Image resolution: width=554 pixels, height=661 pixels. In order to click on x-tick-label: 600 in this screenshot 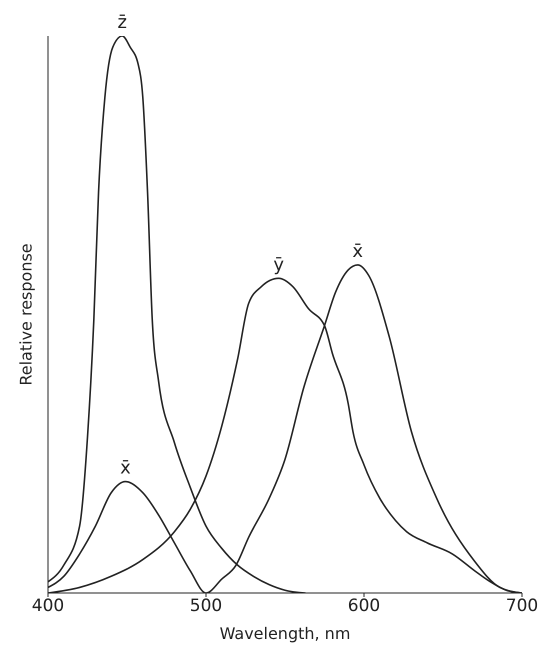, I will do `click(364, 606)`.